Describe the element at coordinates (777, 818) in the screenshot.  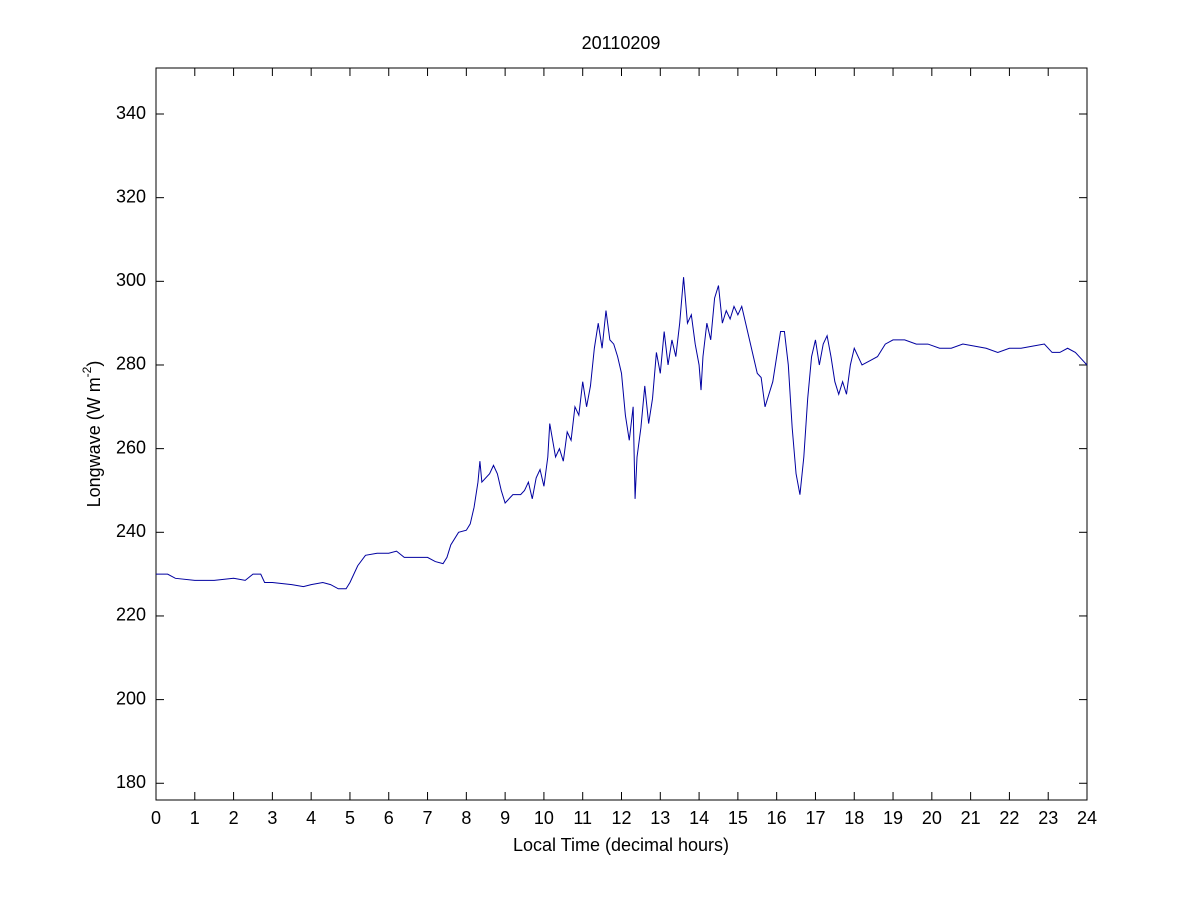
I see `x-tick-label: 16` at that location.